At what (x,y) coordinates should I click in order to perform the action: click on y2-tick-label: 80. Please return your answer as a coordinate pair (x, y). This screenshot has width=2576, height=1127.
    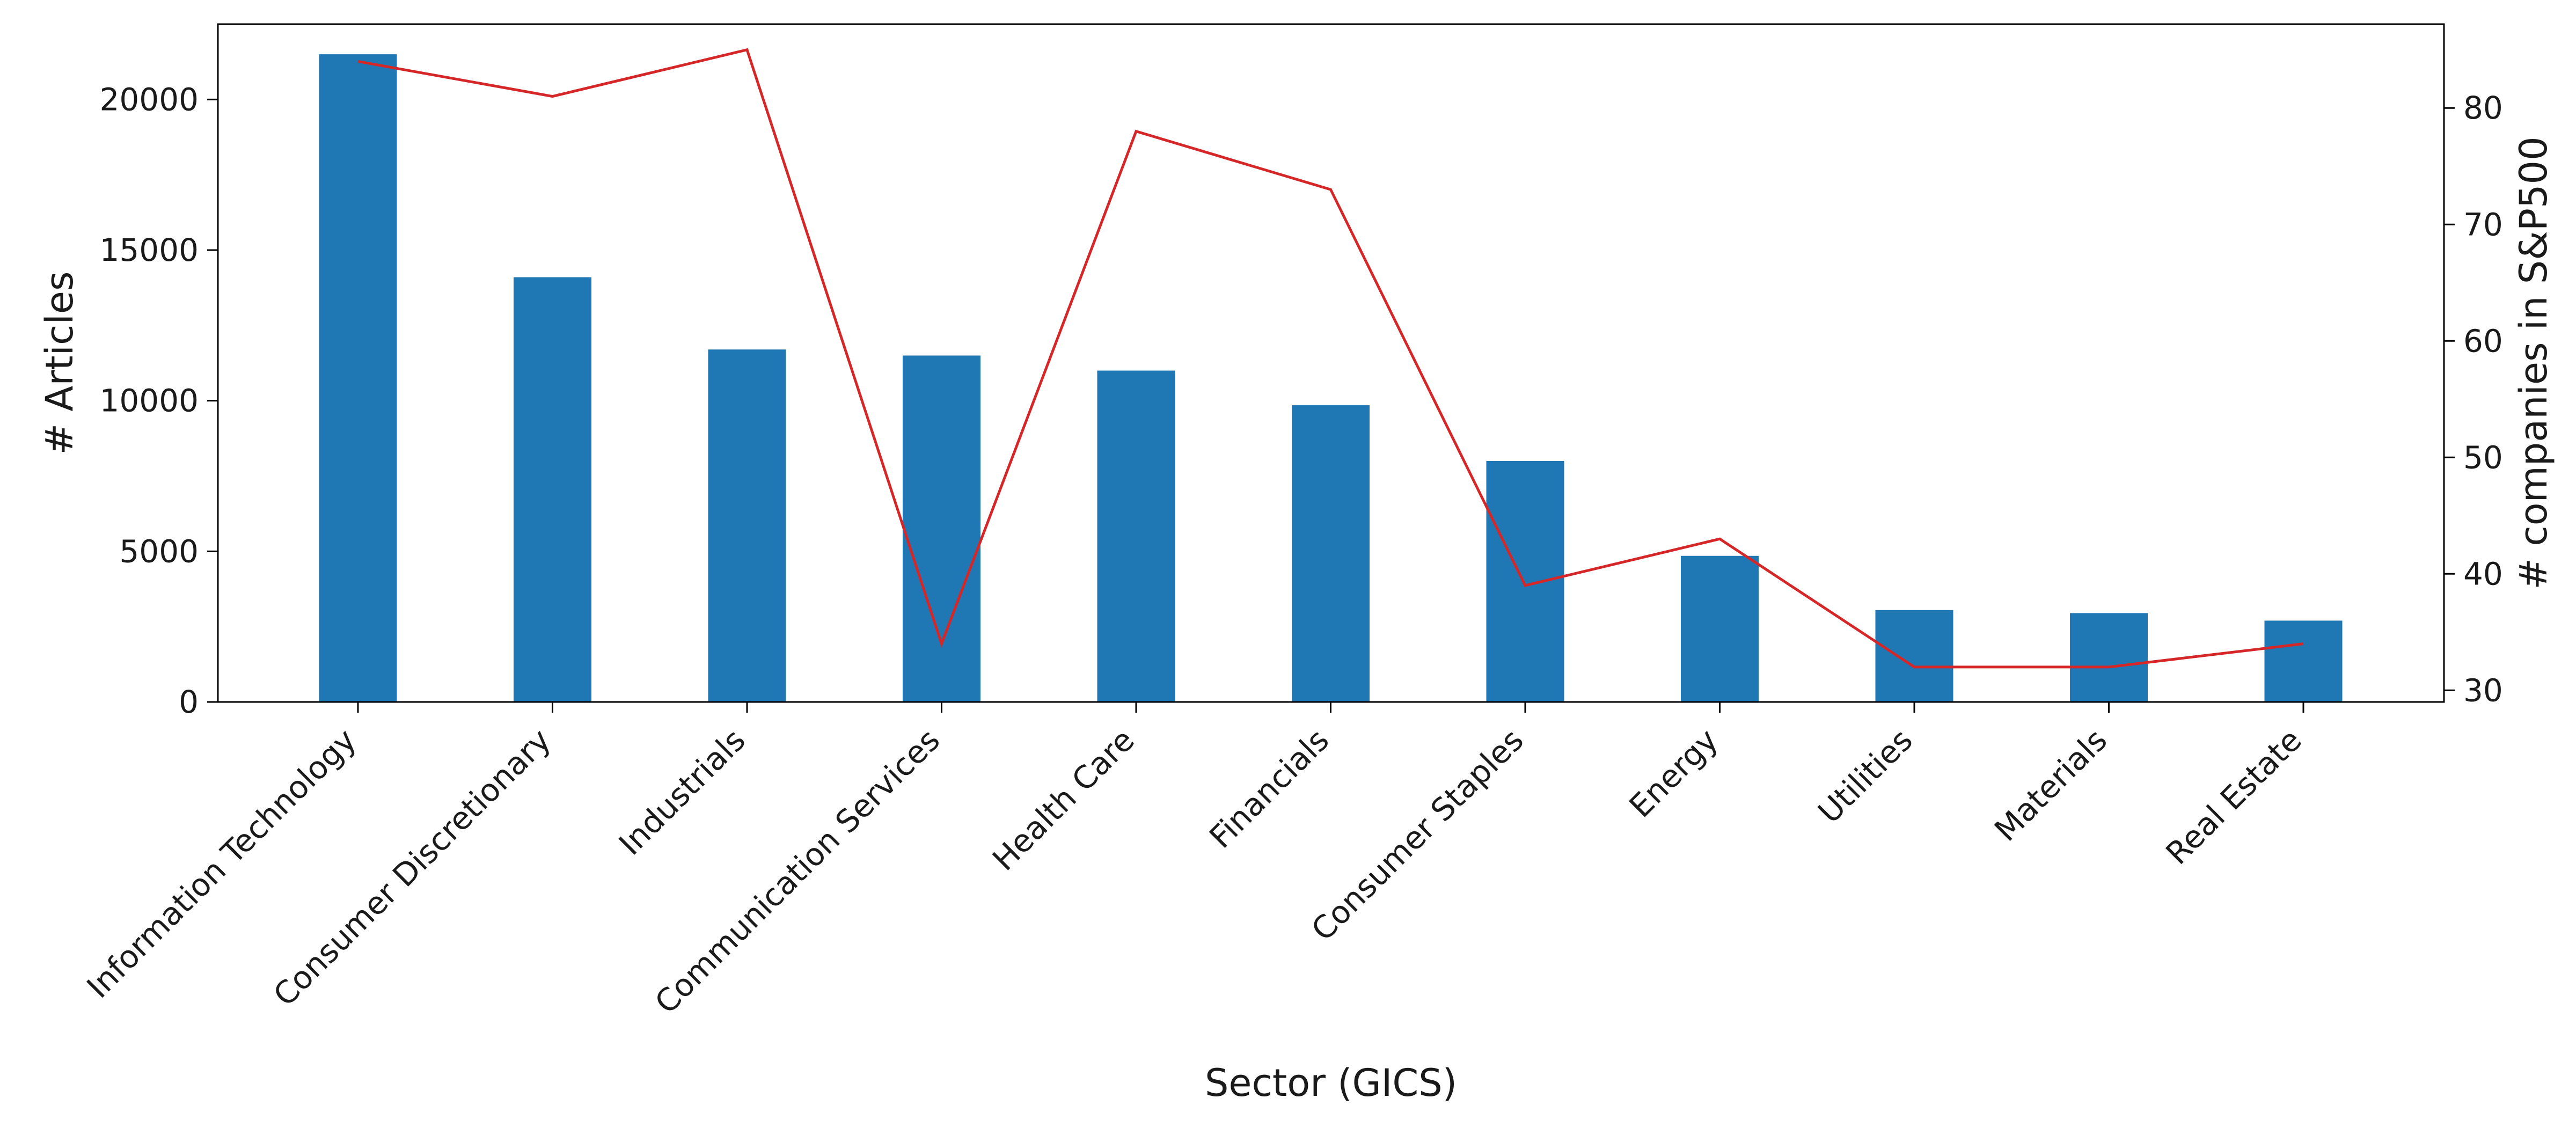
    Looking at the image, I should click on (2483, 108).